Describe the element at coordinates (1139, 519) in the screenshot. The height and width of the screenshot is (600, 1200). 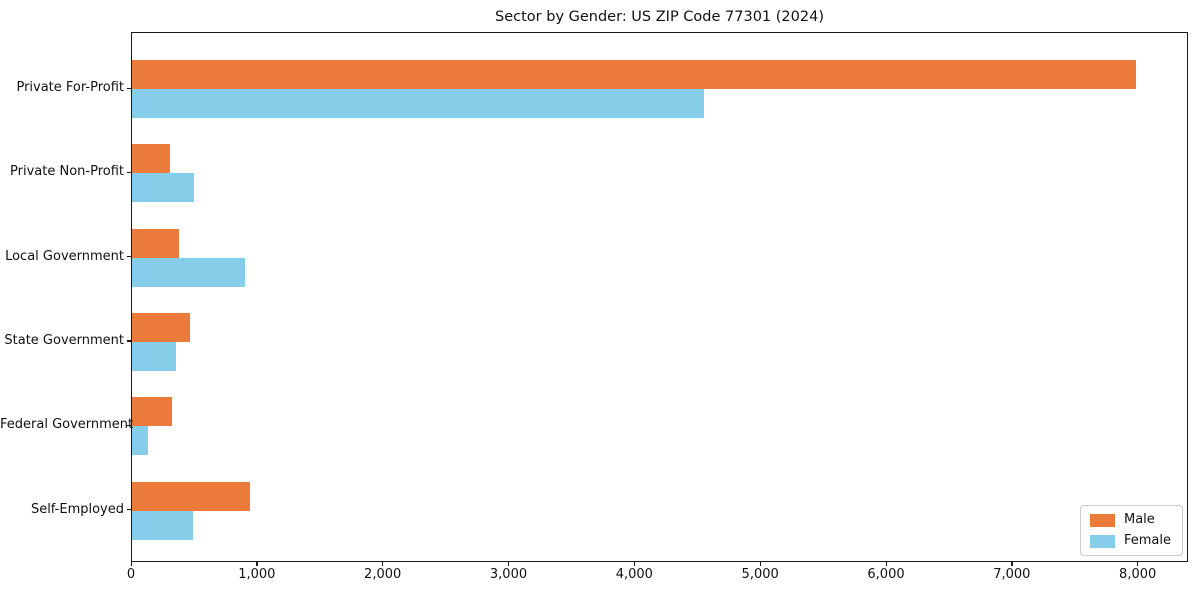
I see `legend-label-male: Male` at that location.